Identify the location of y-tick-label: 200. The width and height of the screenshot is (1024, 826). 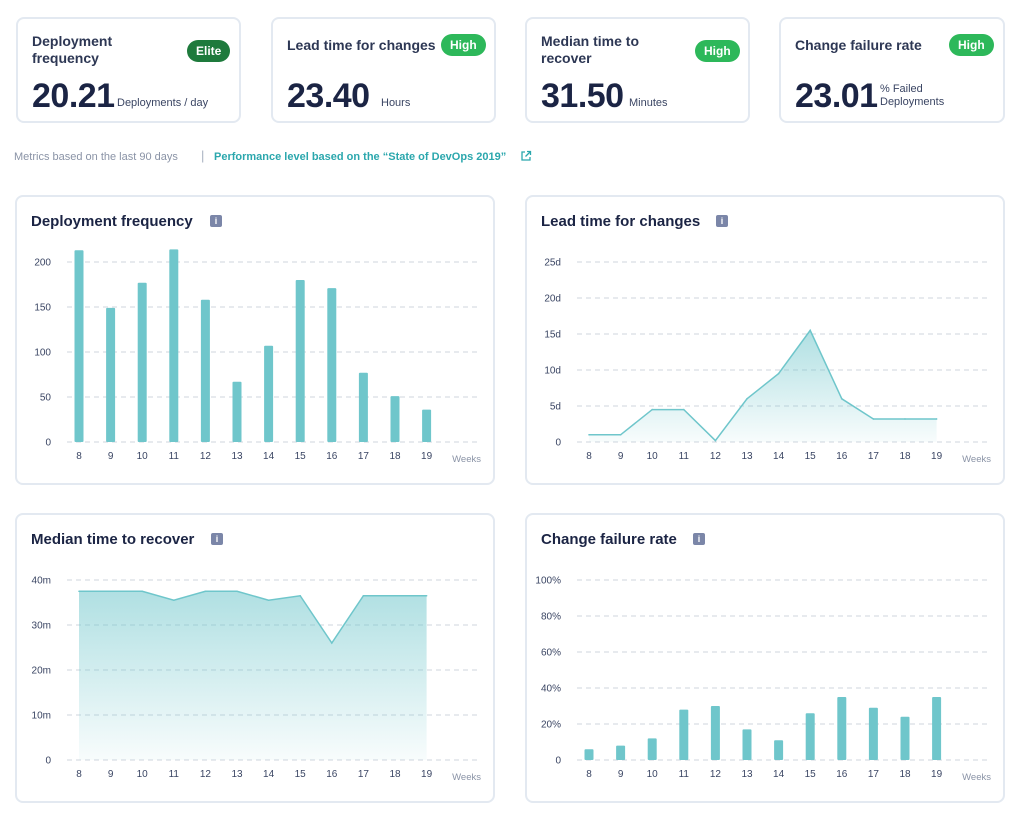
(42, 263).